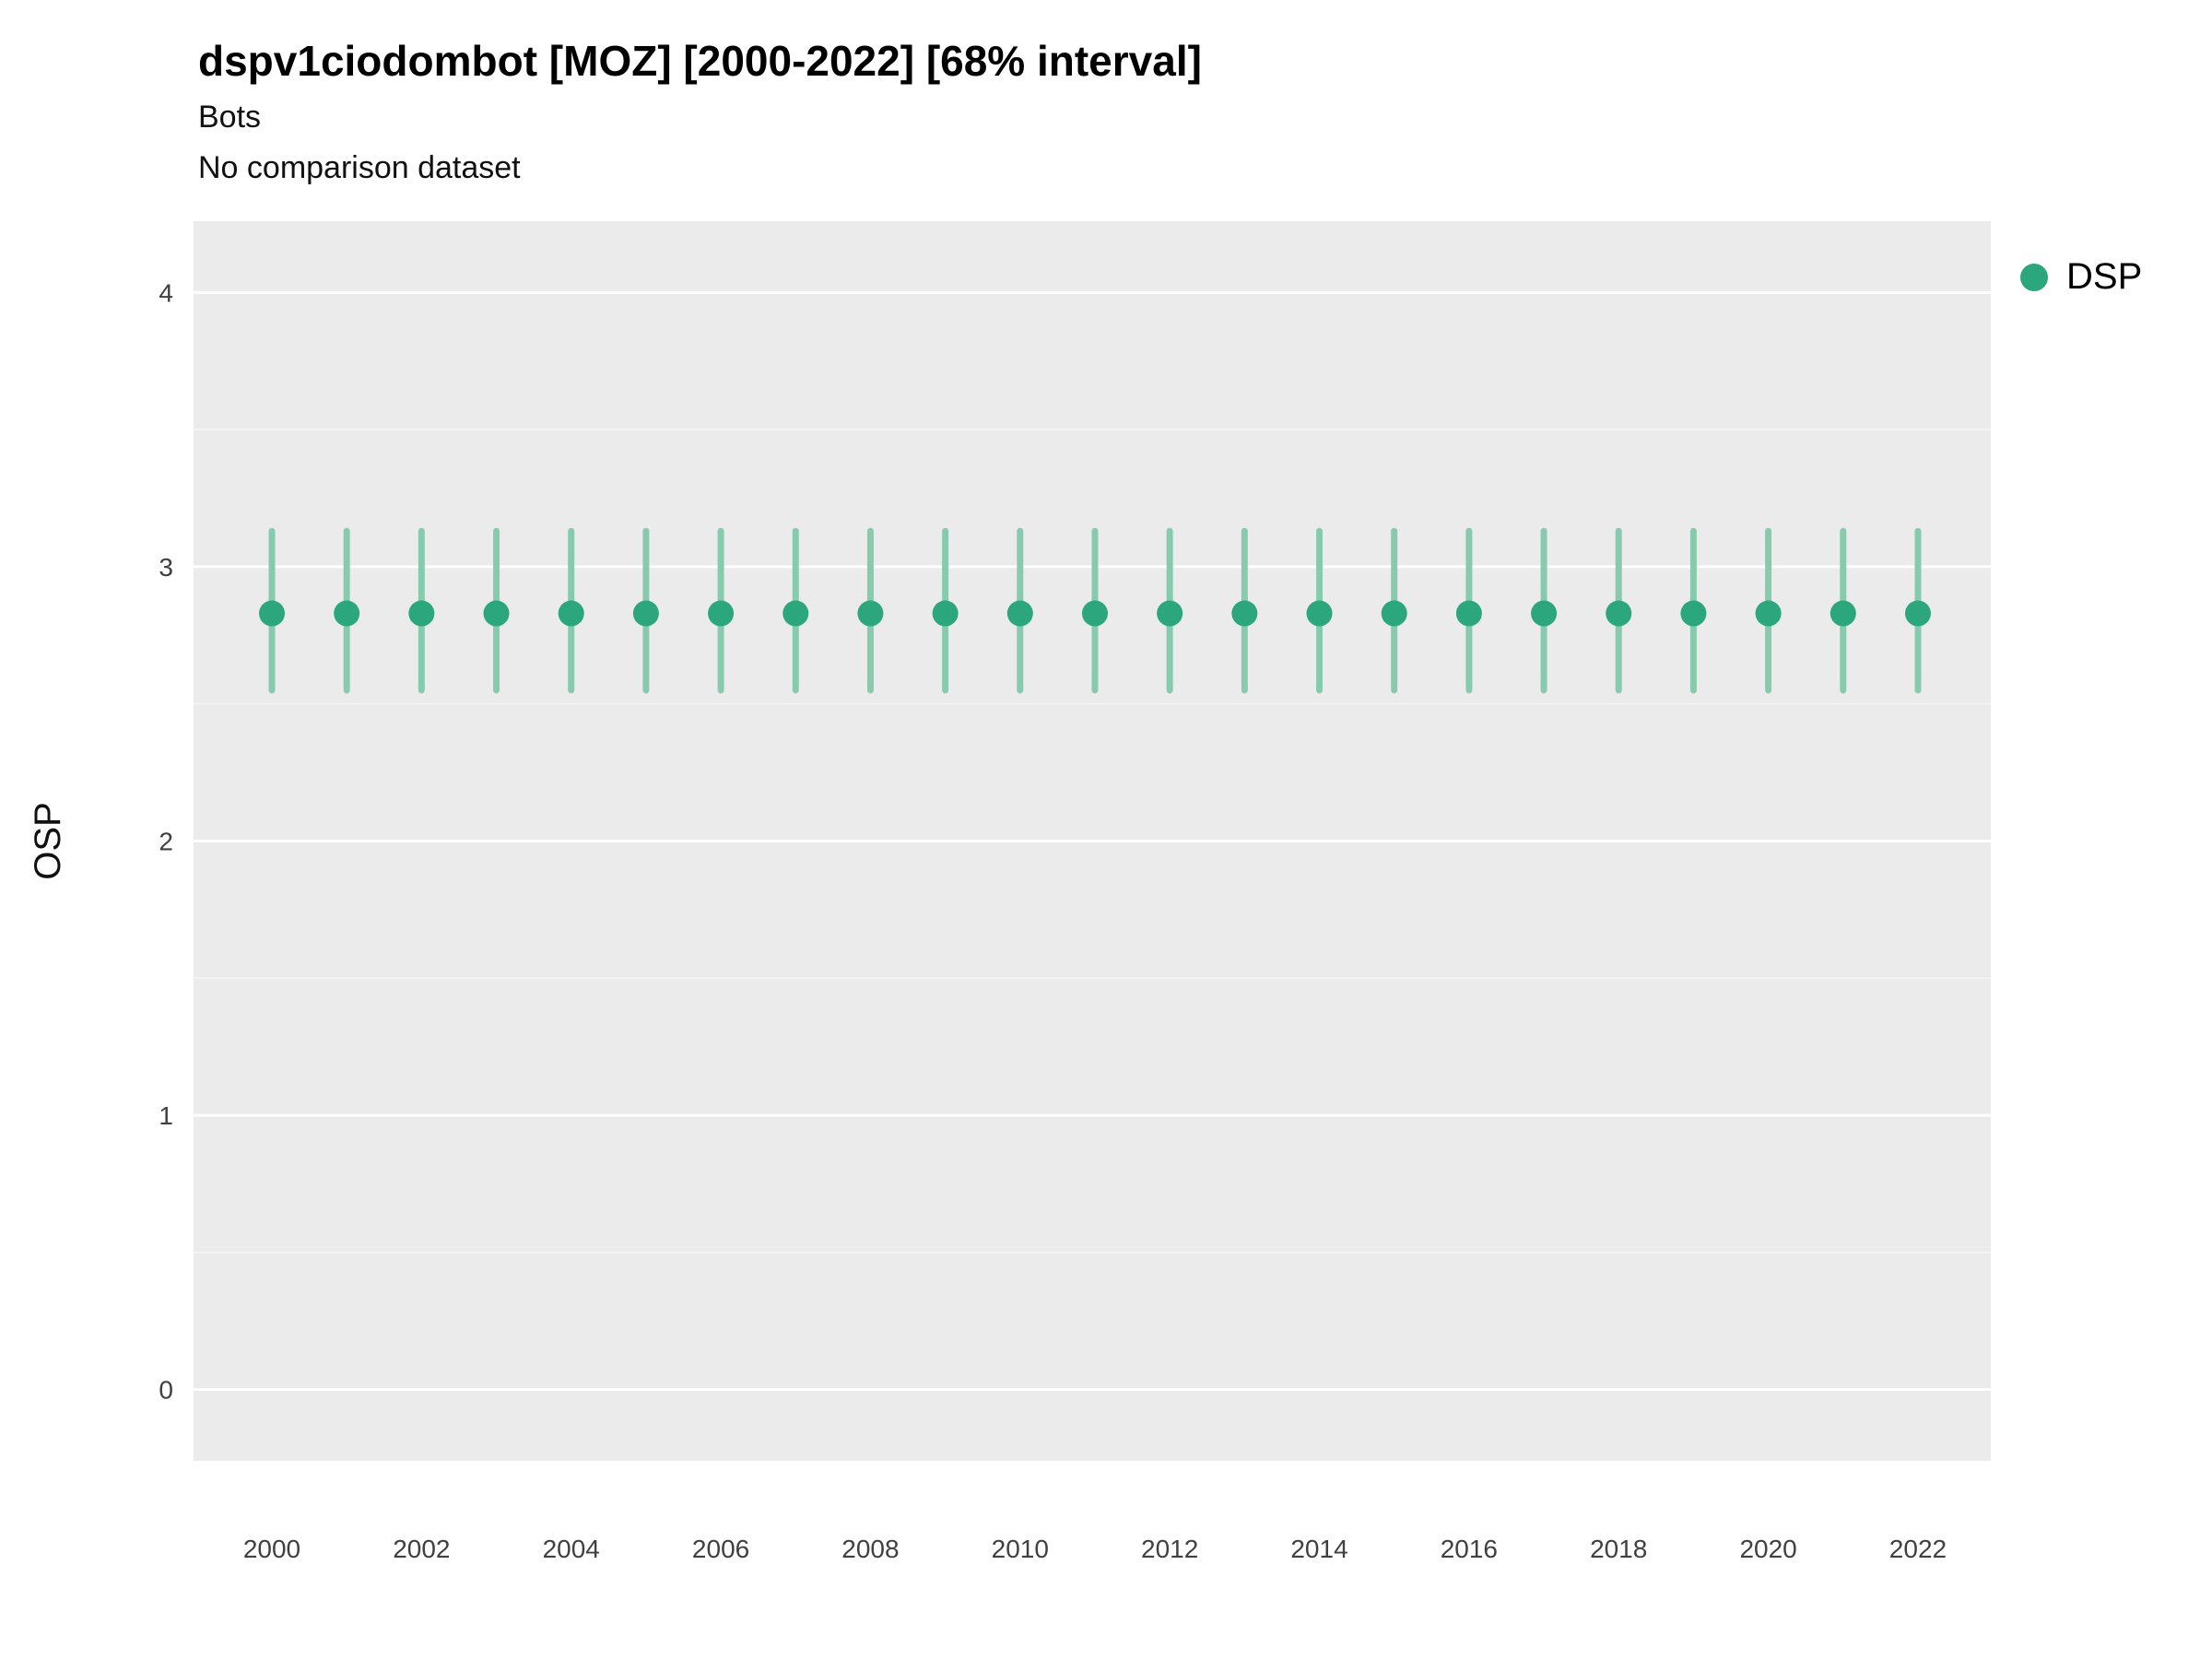  Describe the element at coordinates (1169, 1549) in the screenshot. I see `x-axis-tick-label: 2012` at that location.